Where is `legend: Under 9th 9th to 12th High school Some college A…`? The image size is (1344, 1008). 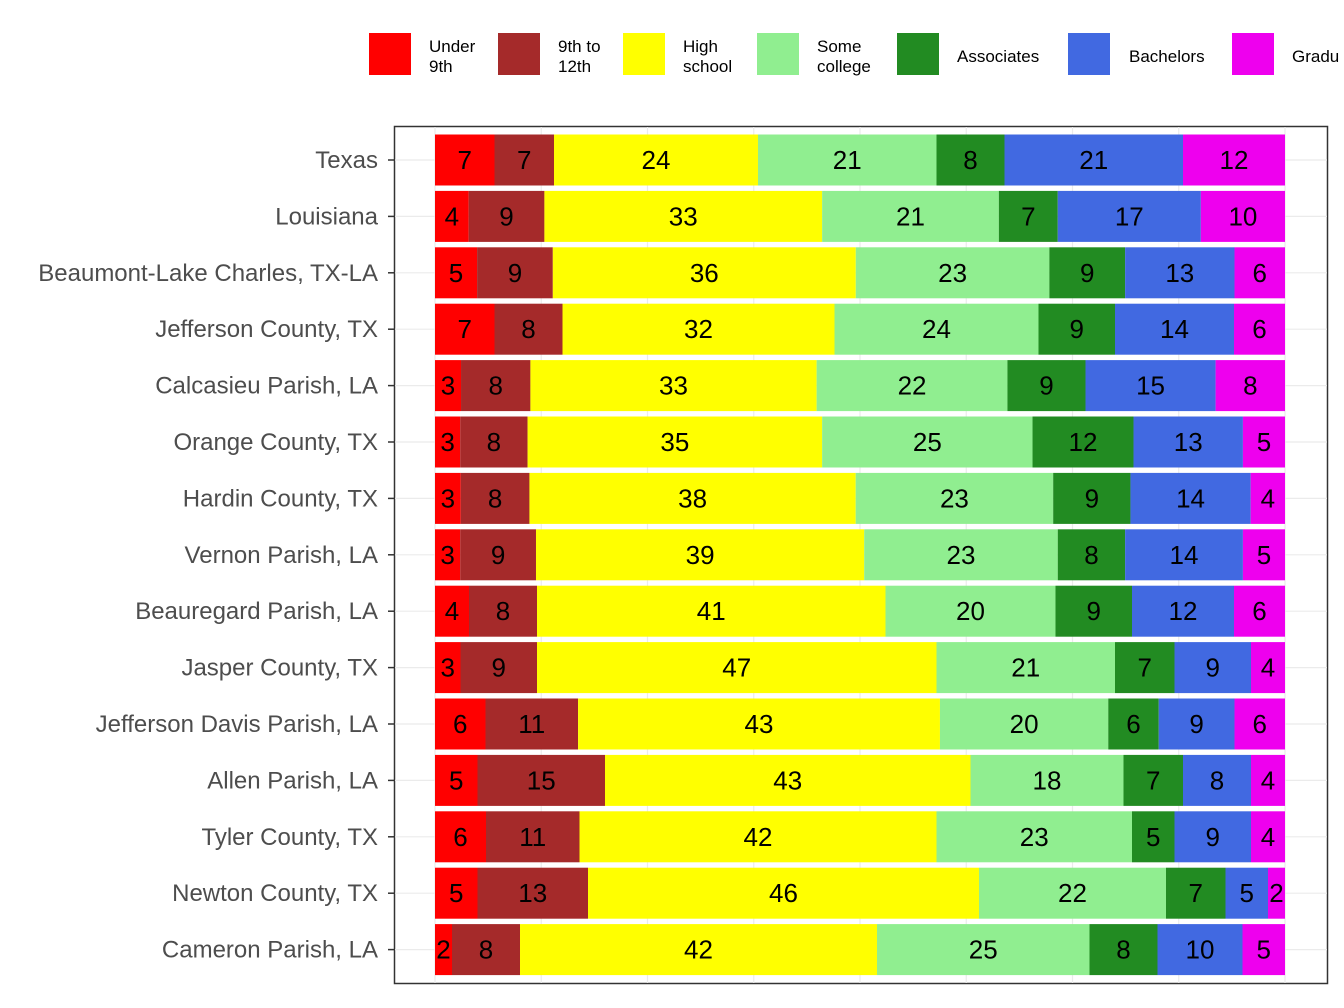
legend: Under 9th 9th to 12th High school Some college A… is located at coordinates (854, 54).